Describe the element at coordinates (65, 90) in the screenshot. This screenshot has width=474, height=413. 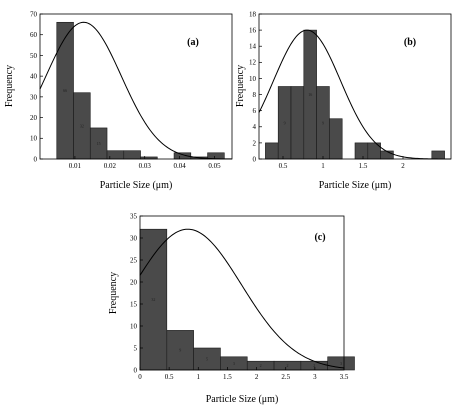
I see `bar-value-label: 66` at that location.